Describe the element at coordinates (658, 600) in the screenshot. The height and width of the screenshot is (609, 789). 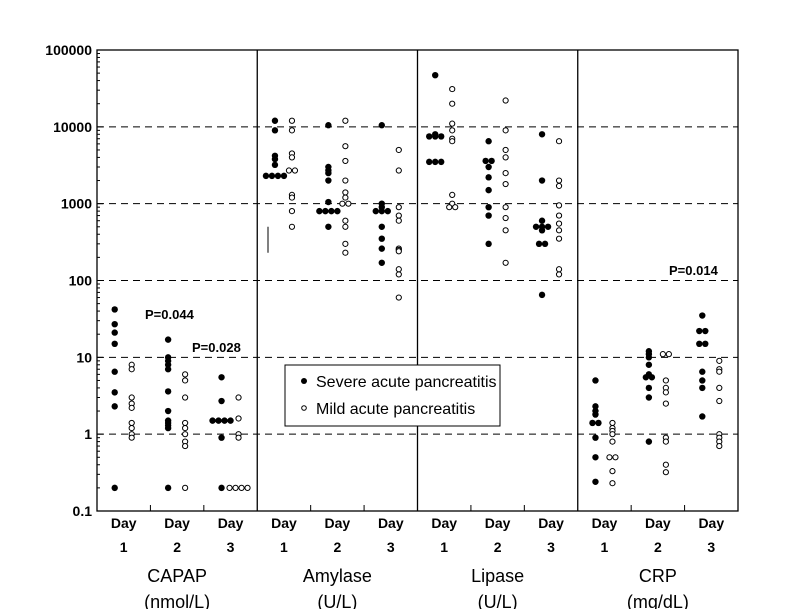
I see `panel-unit: (mg/dL)` at that location.